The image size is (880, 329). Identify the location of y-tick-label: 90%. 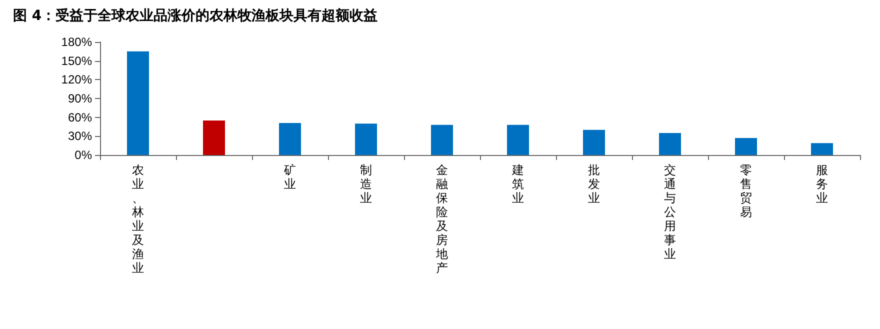
(80, 99).